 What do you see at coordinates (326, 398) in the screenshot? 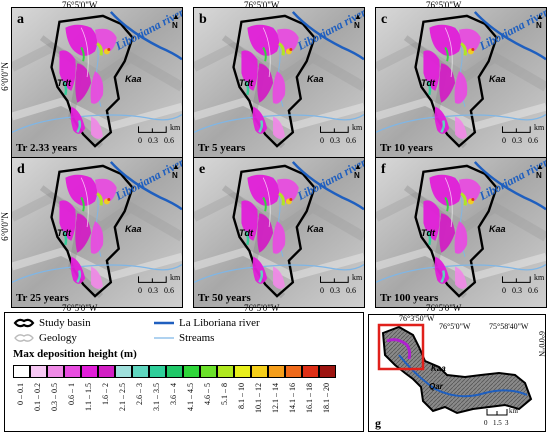
I see `legend-class-label: 18.1 – 20` at bounding box center [326, 398].